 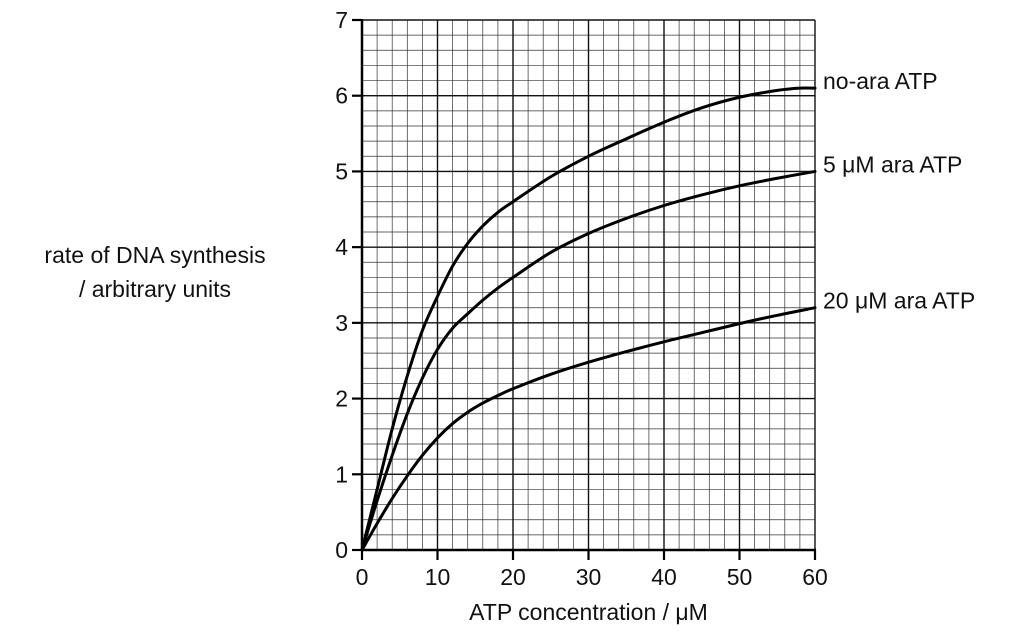 What do you see at coordinates (899, 301) in the screenshot?
I see `series-label-3: 20 μM ara ATP` at bounding box center [899, 301].